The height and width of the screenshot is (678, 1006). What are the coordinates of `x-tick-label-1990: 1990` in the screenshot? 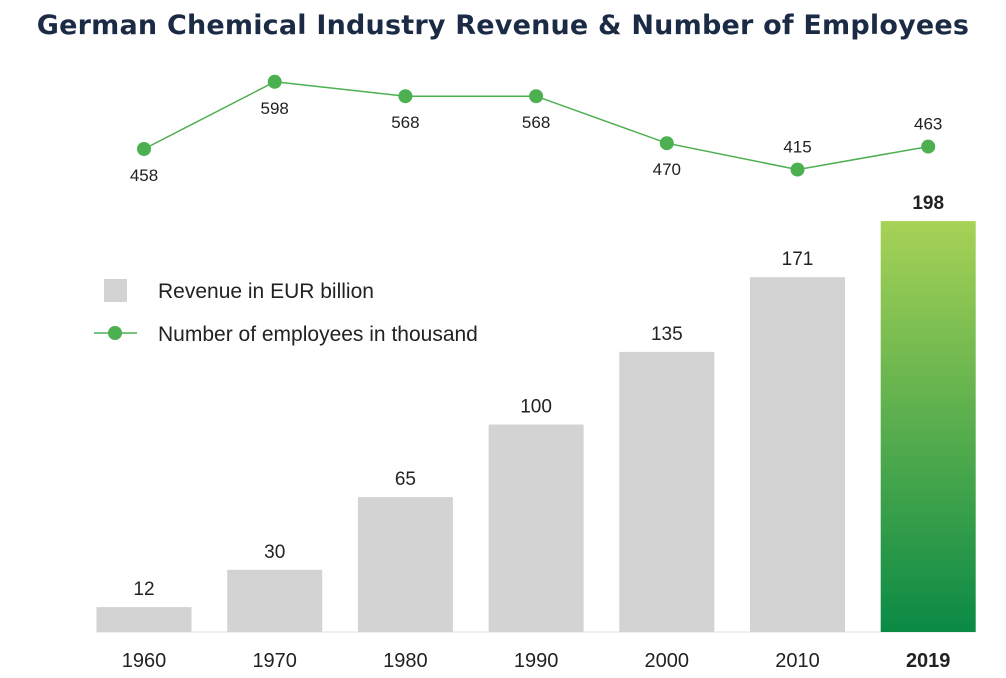 It's located at (536, 661).